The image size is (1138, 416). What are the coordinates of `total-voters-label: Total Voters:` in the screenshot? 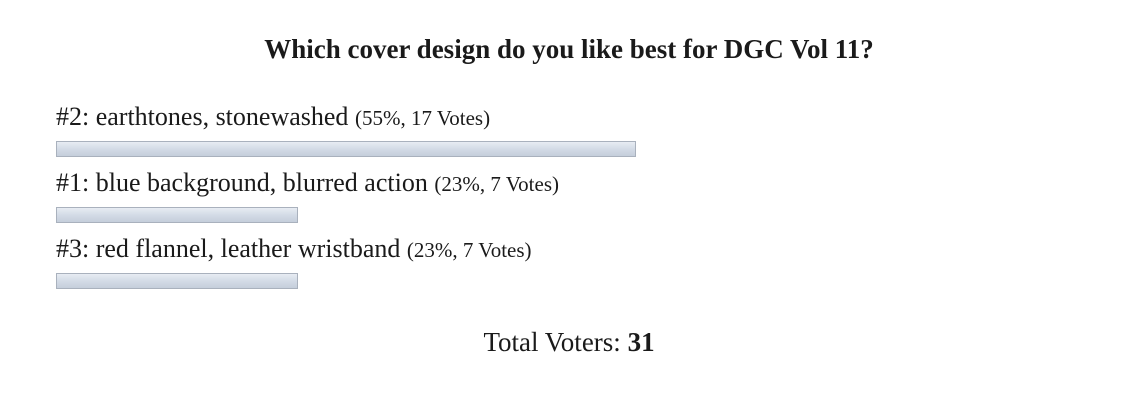 It's located at (552, 342).